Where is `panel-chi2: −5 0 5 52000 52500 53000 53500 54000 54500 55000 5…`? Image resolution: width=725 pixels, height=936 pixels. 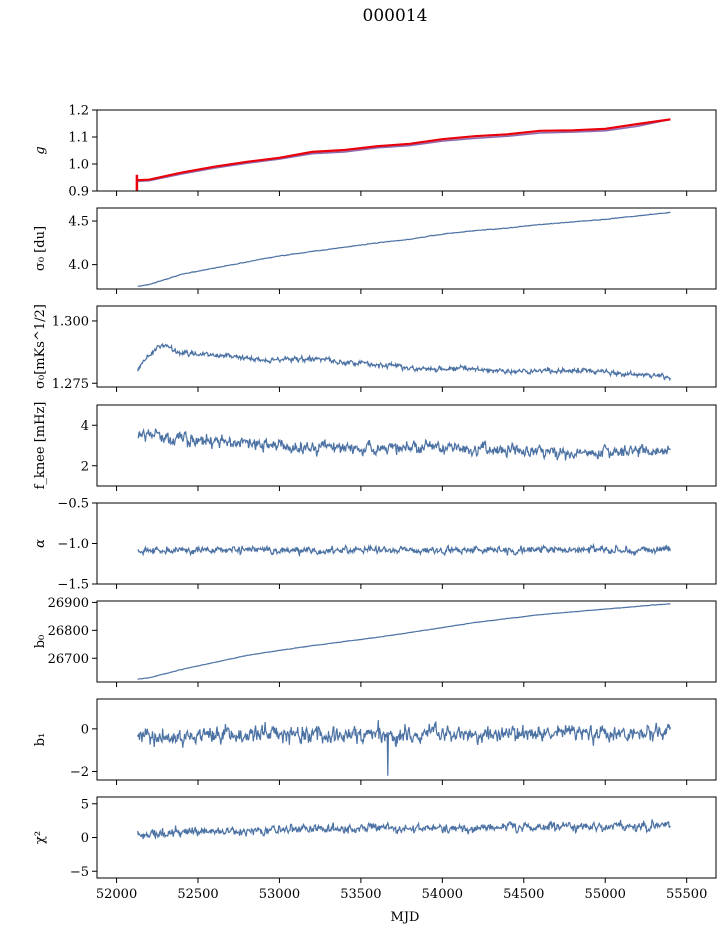
panel-chi2: −5 0 5 52000 52500 53000 53500 54000 54500 55000 5… is located at coordinates (375, 849).